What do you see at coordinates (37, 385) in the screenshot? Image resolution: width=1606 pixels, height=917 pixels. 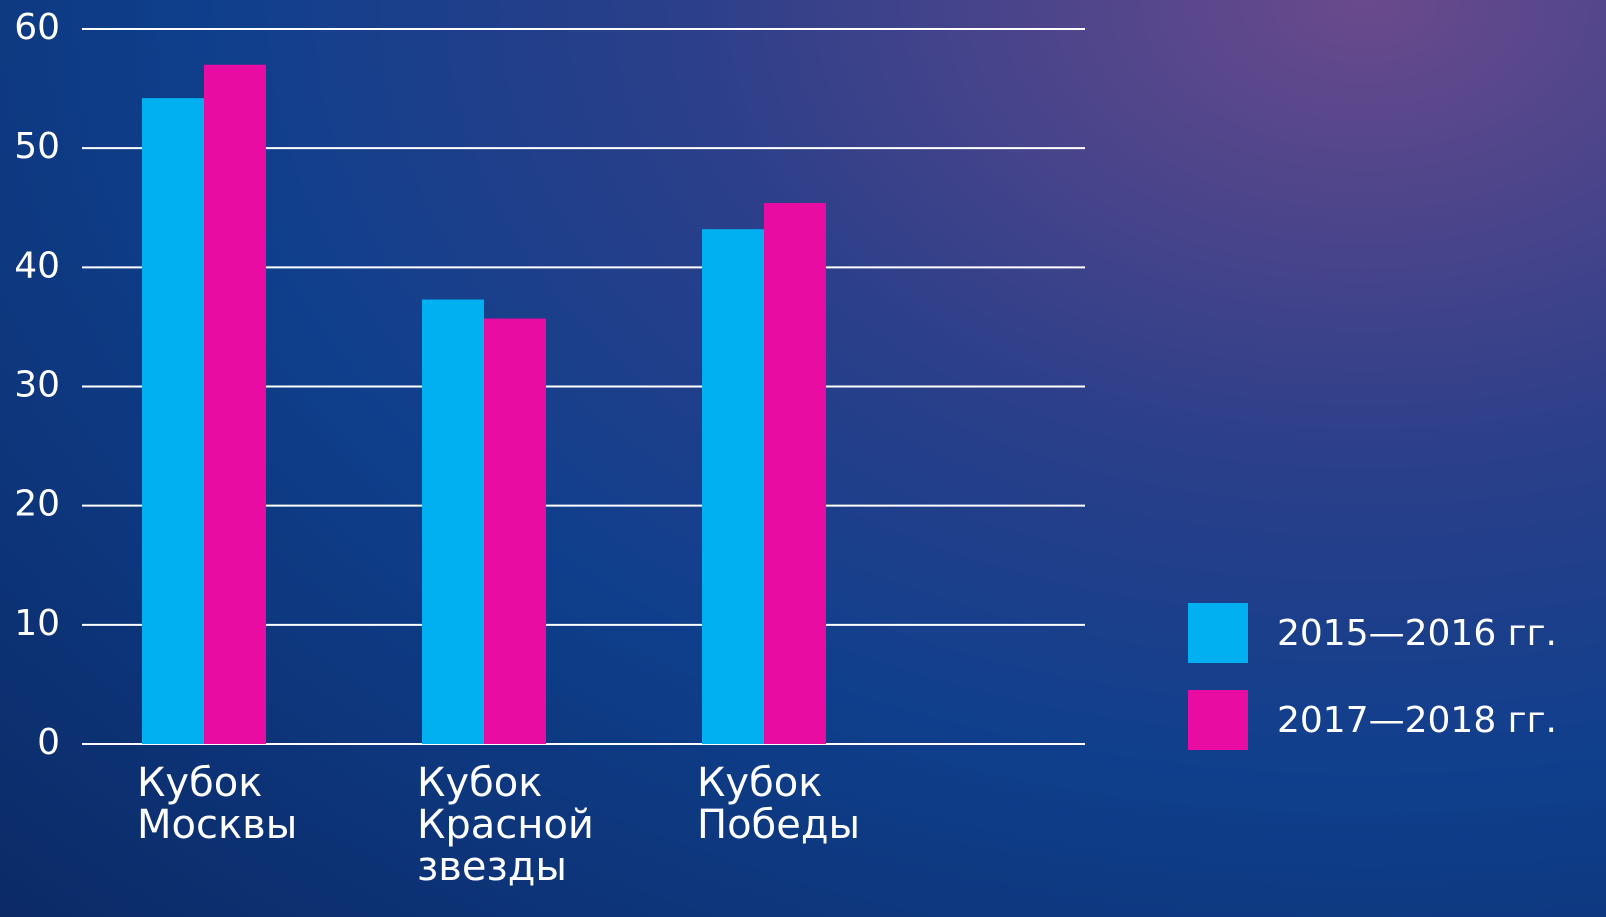 I see `y-tick-label: 30` at bounding box center [37, 385].